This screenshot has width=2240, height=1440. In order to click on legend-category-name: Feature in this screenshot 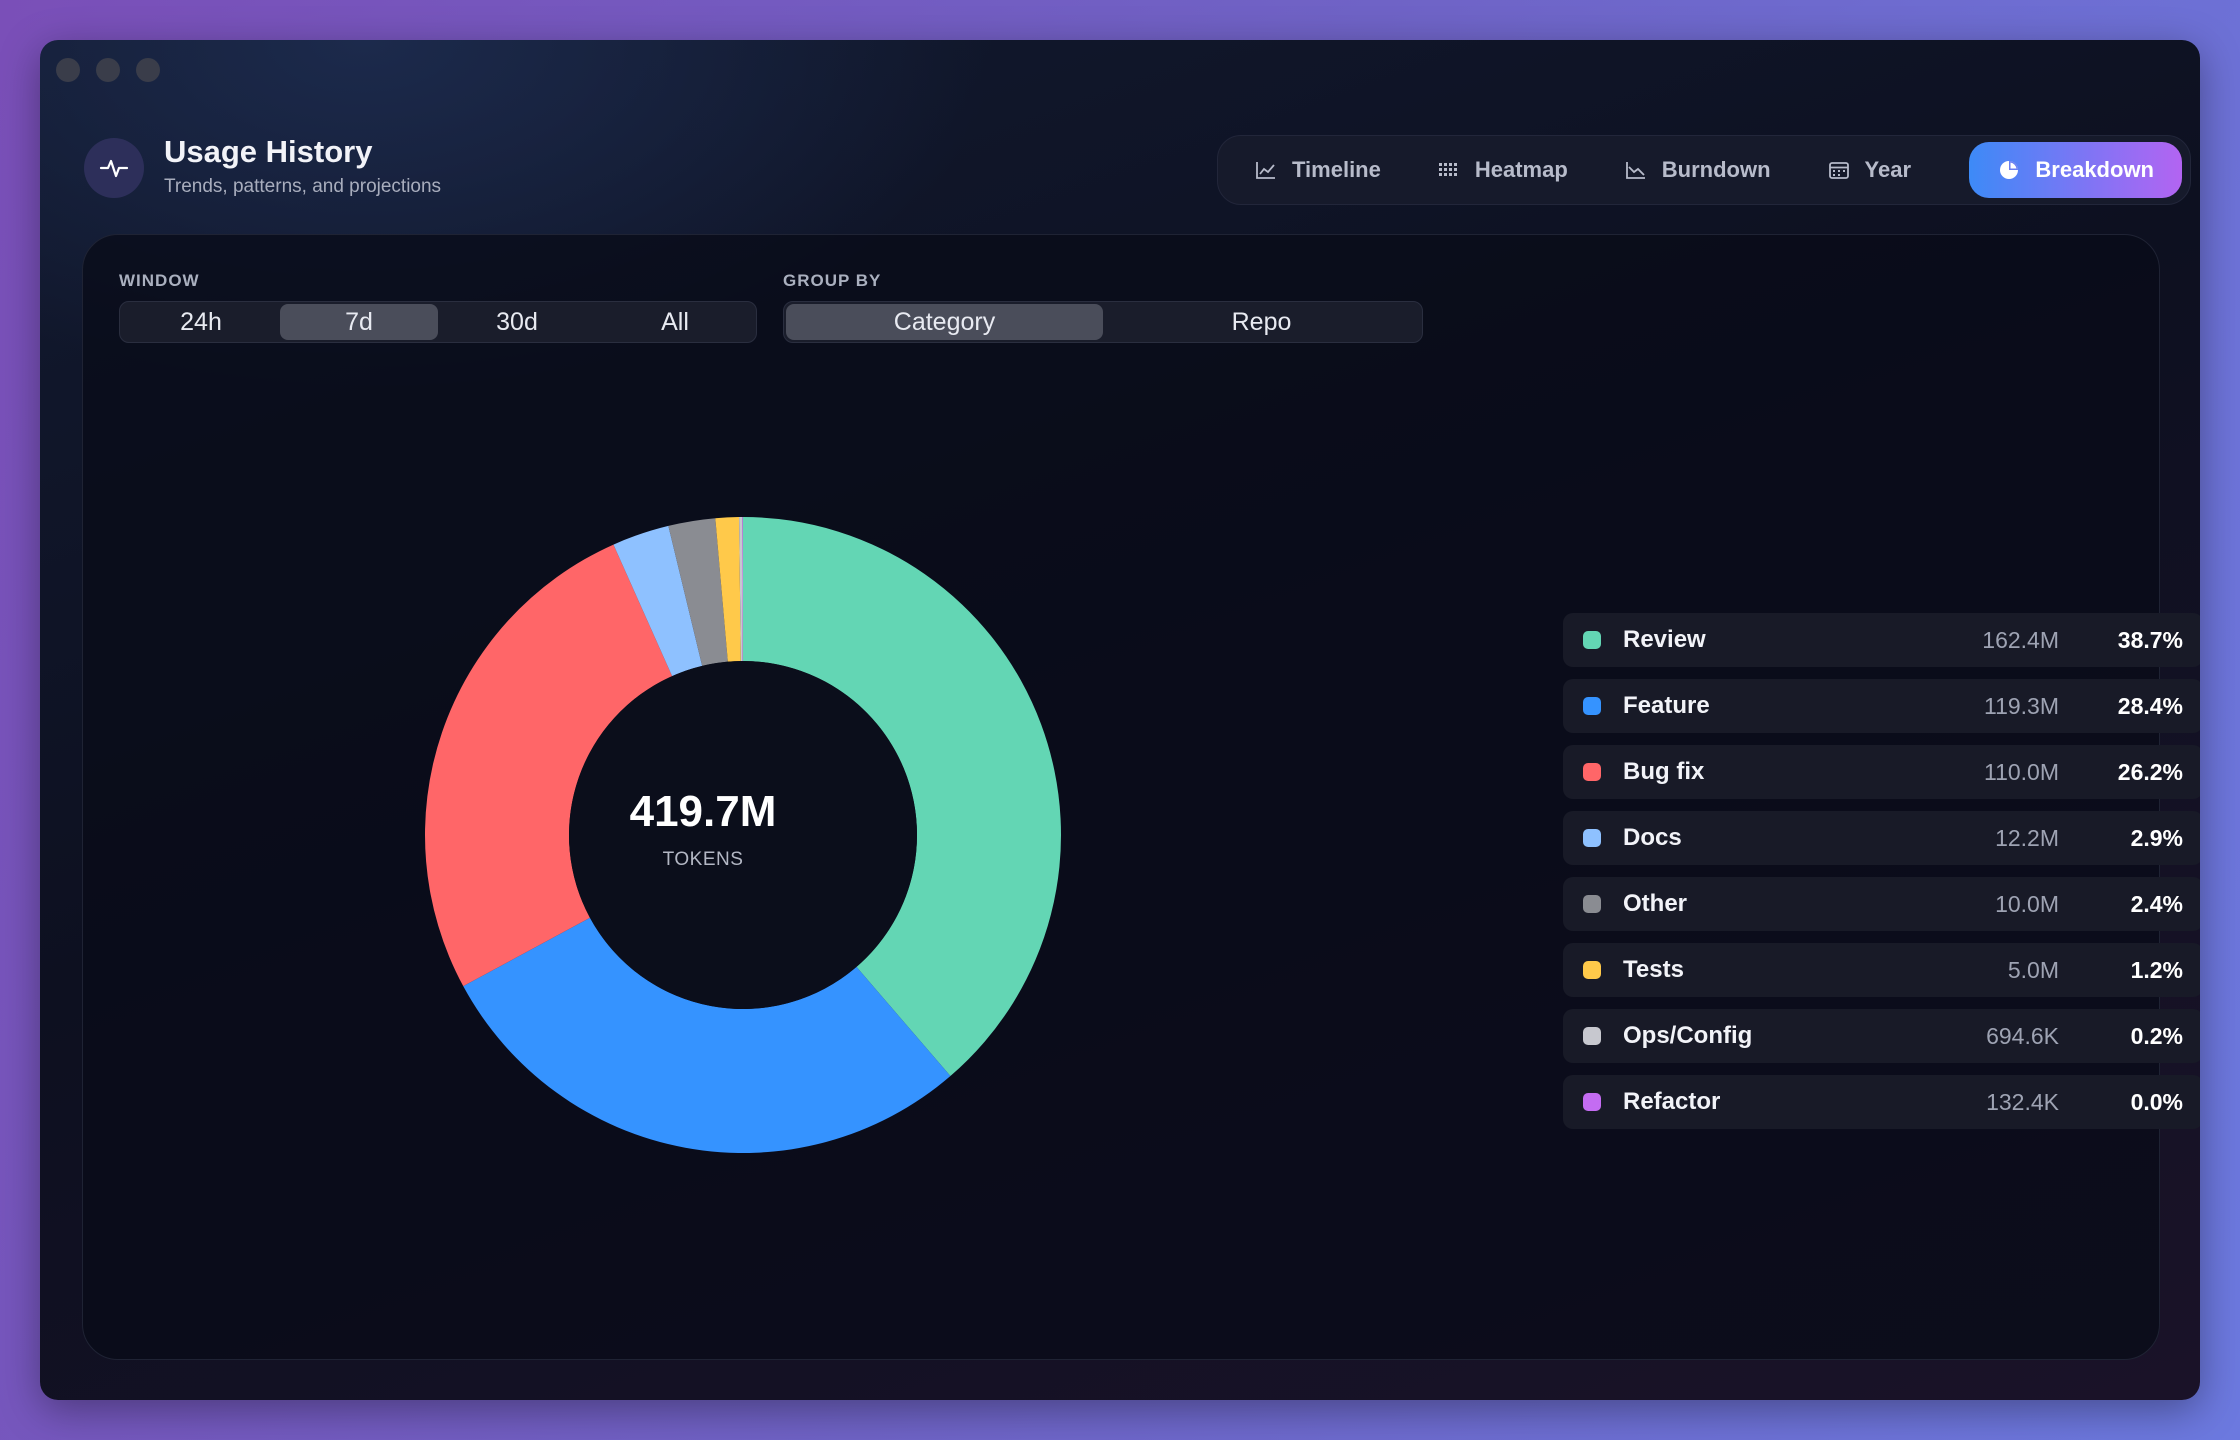, I will do `click(1666, 705)`.